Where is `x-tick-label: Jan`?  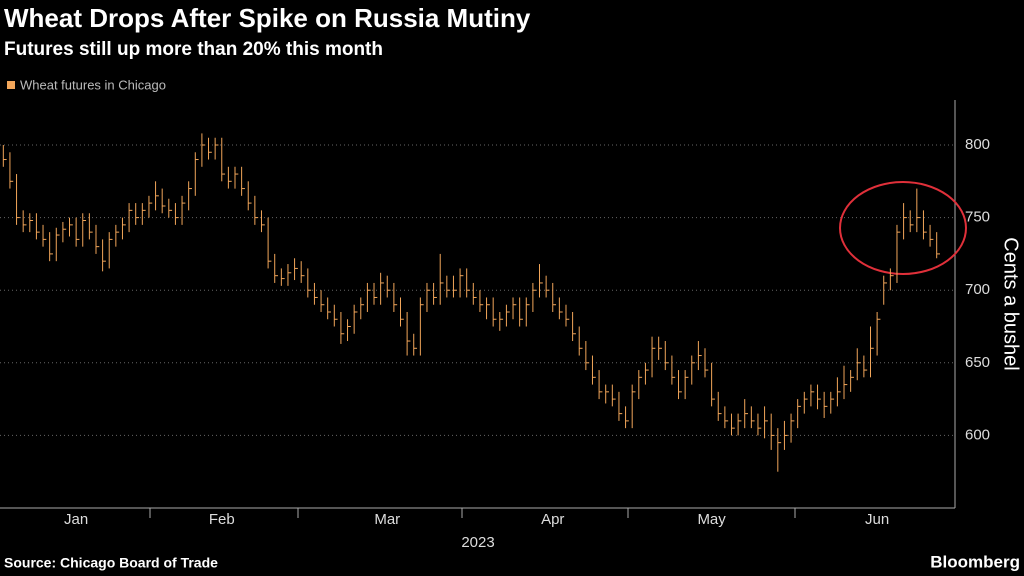
x-tick-label: Jan is located at coordinates (76, 519).